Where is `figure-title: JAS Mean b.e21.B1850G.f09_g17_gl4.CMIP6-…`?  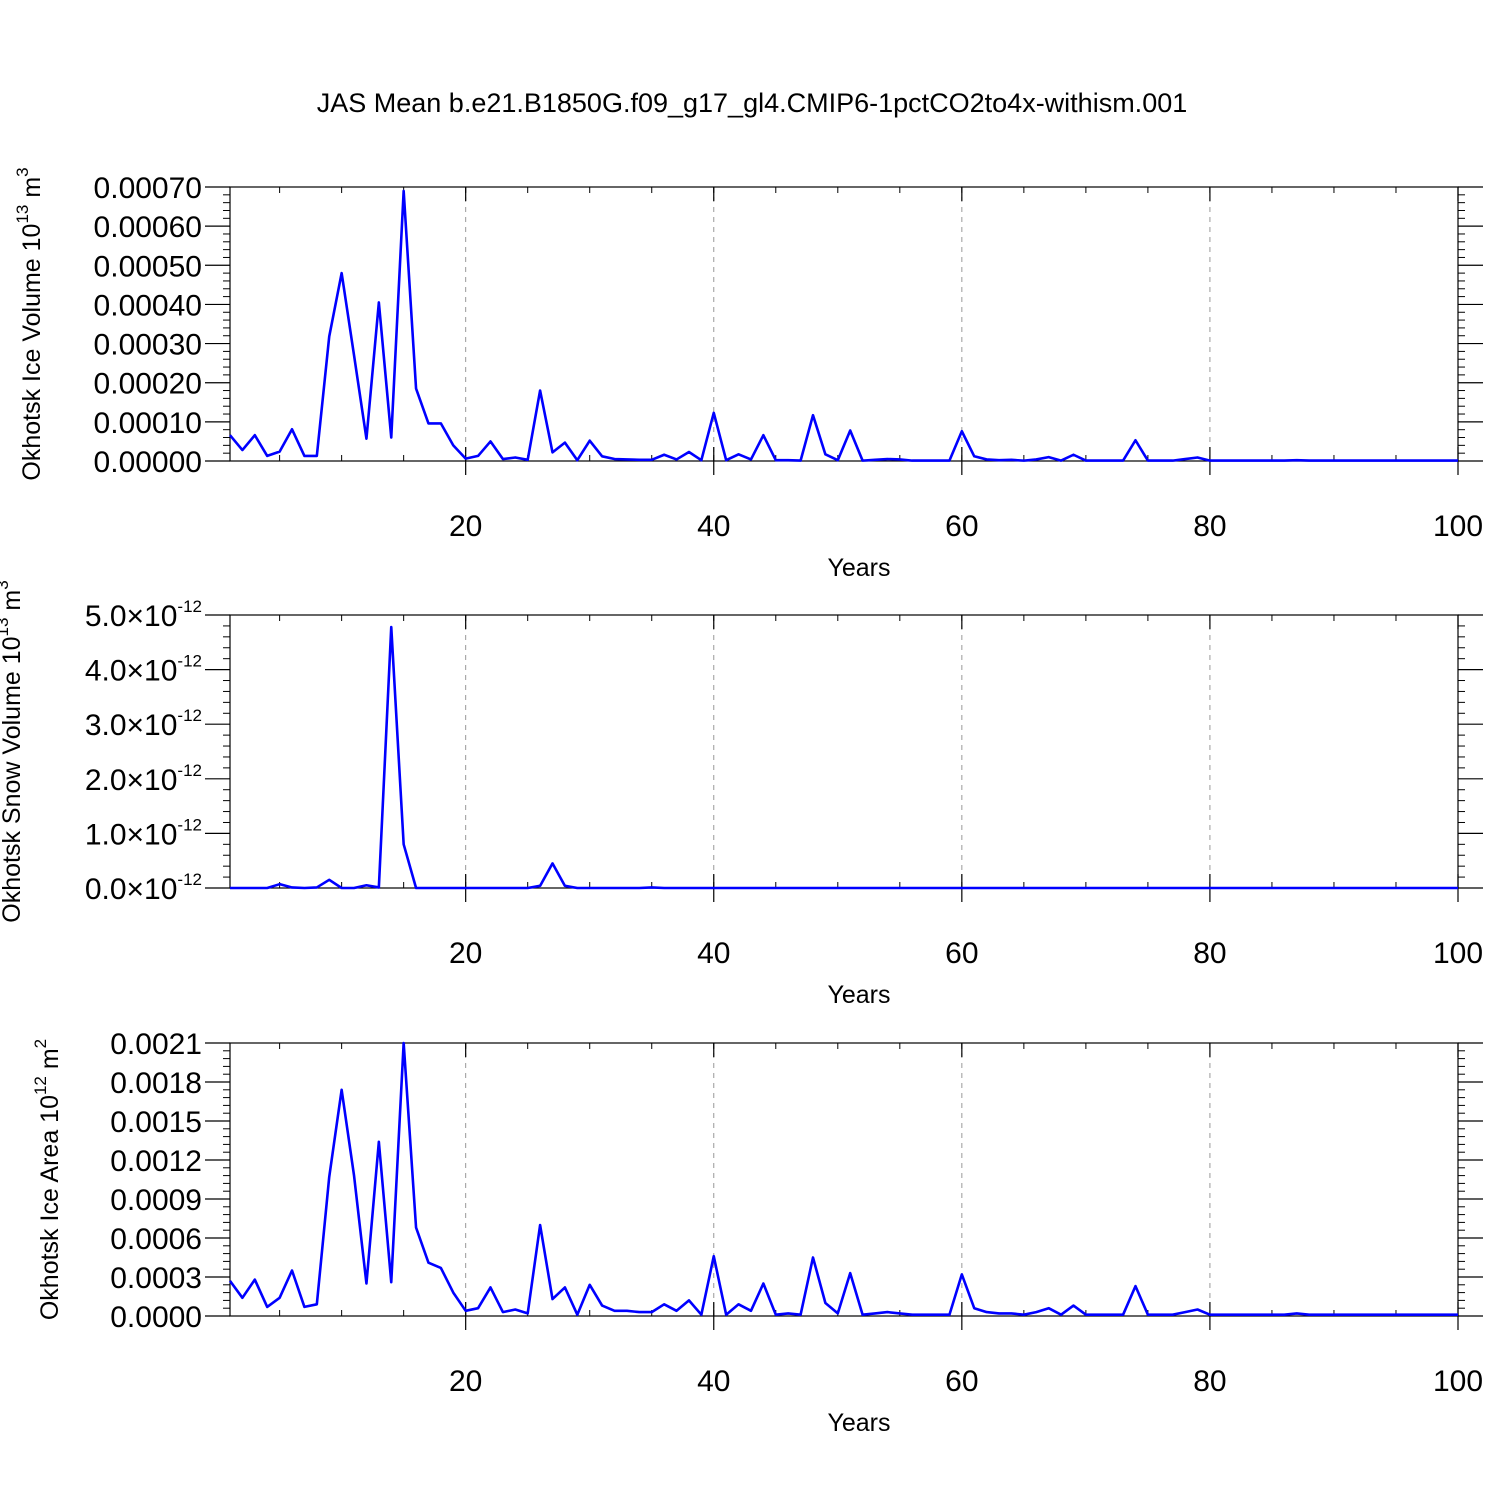 figure-title: JAS Mean b.e21.B1850G.f09_g17_gl4.CMIP6-… is located at coordinates (752, 103).